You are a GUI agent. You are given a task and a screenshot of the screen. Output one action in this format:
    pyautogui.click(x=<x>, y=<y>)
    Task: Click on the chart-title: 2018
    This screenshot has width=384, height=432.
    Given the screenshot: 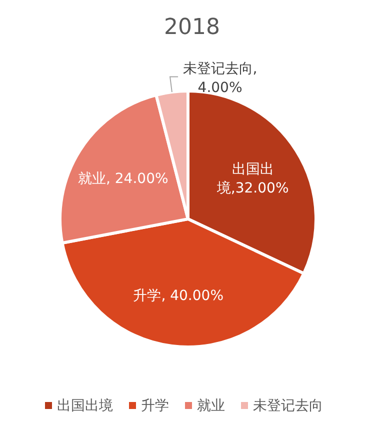 What is the action you would take?
    pyautogui.click(x=192, y=27)
    